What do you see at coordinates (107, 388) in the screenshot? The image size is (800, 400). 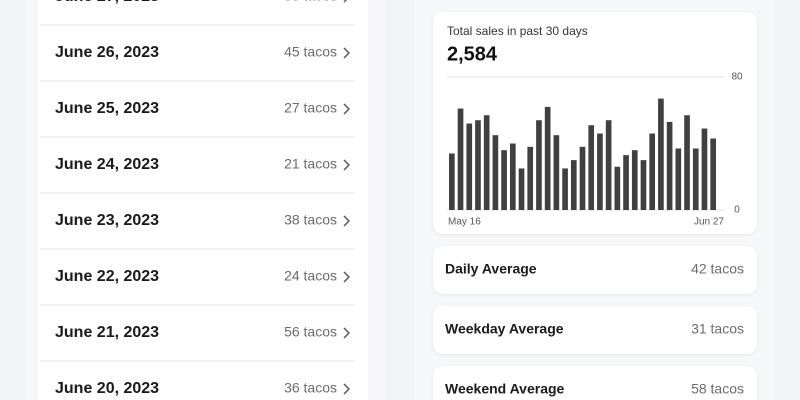 I see `row-date: June 20, 2023` at bounding box center [107, 388].